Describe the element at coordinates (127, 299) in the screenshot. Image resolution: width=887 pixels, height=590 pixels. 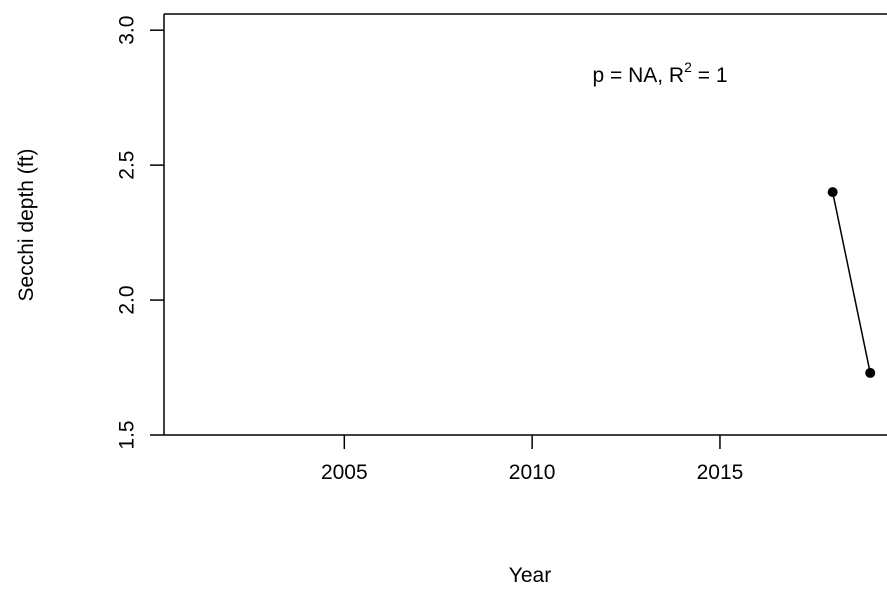
I see `y-tick-label: 2.0` at that location.